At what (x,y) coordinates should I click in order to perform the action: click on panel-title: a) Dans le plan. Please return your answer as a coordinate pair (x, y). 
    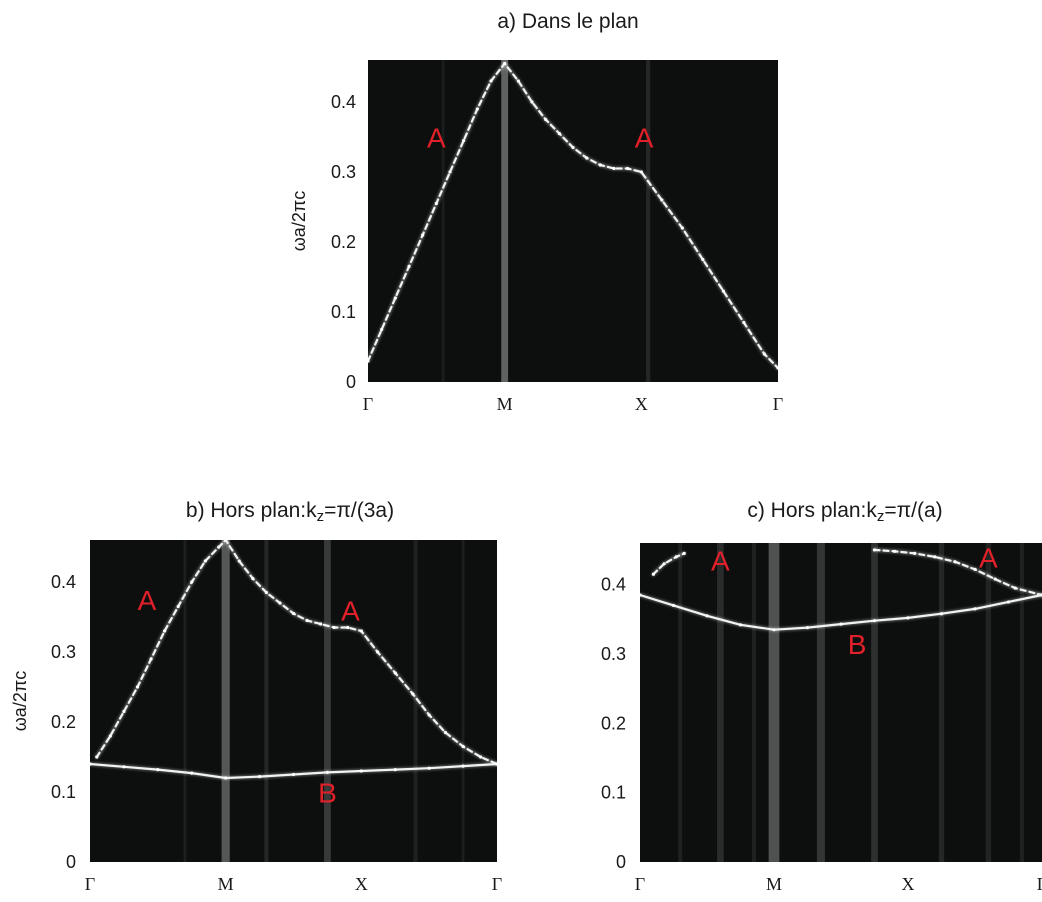
    Looking at the image, I should click on (567, 21).